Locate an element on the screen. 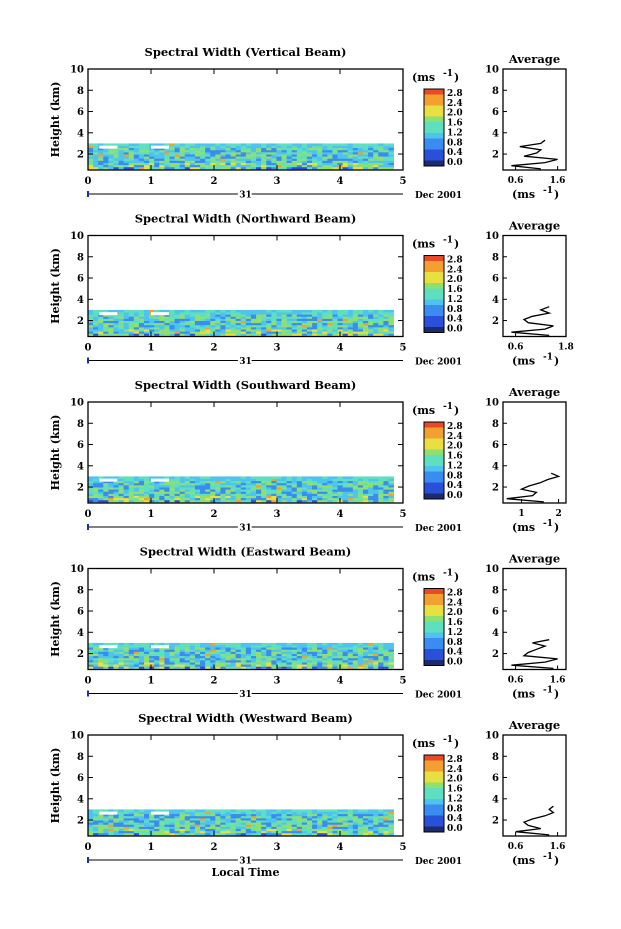 This screenshot has width=621, height=929. colorbar-swatch is located at coordinates (434, 152).